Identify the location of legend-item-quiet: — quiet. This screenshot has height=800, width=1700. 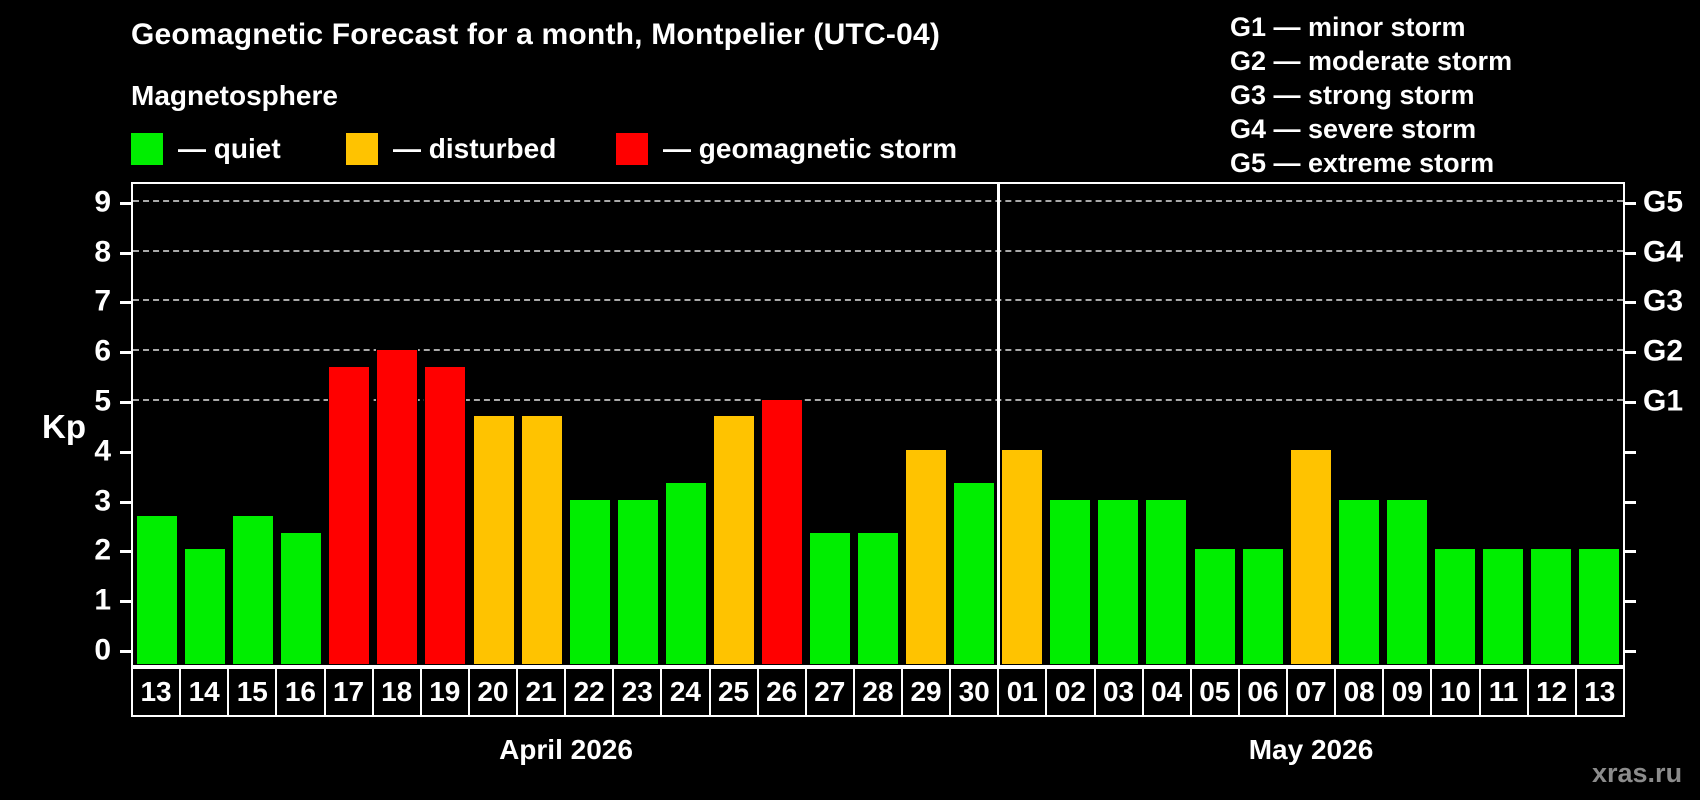
(206, 149).